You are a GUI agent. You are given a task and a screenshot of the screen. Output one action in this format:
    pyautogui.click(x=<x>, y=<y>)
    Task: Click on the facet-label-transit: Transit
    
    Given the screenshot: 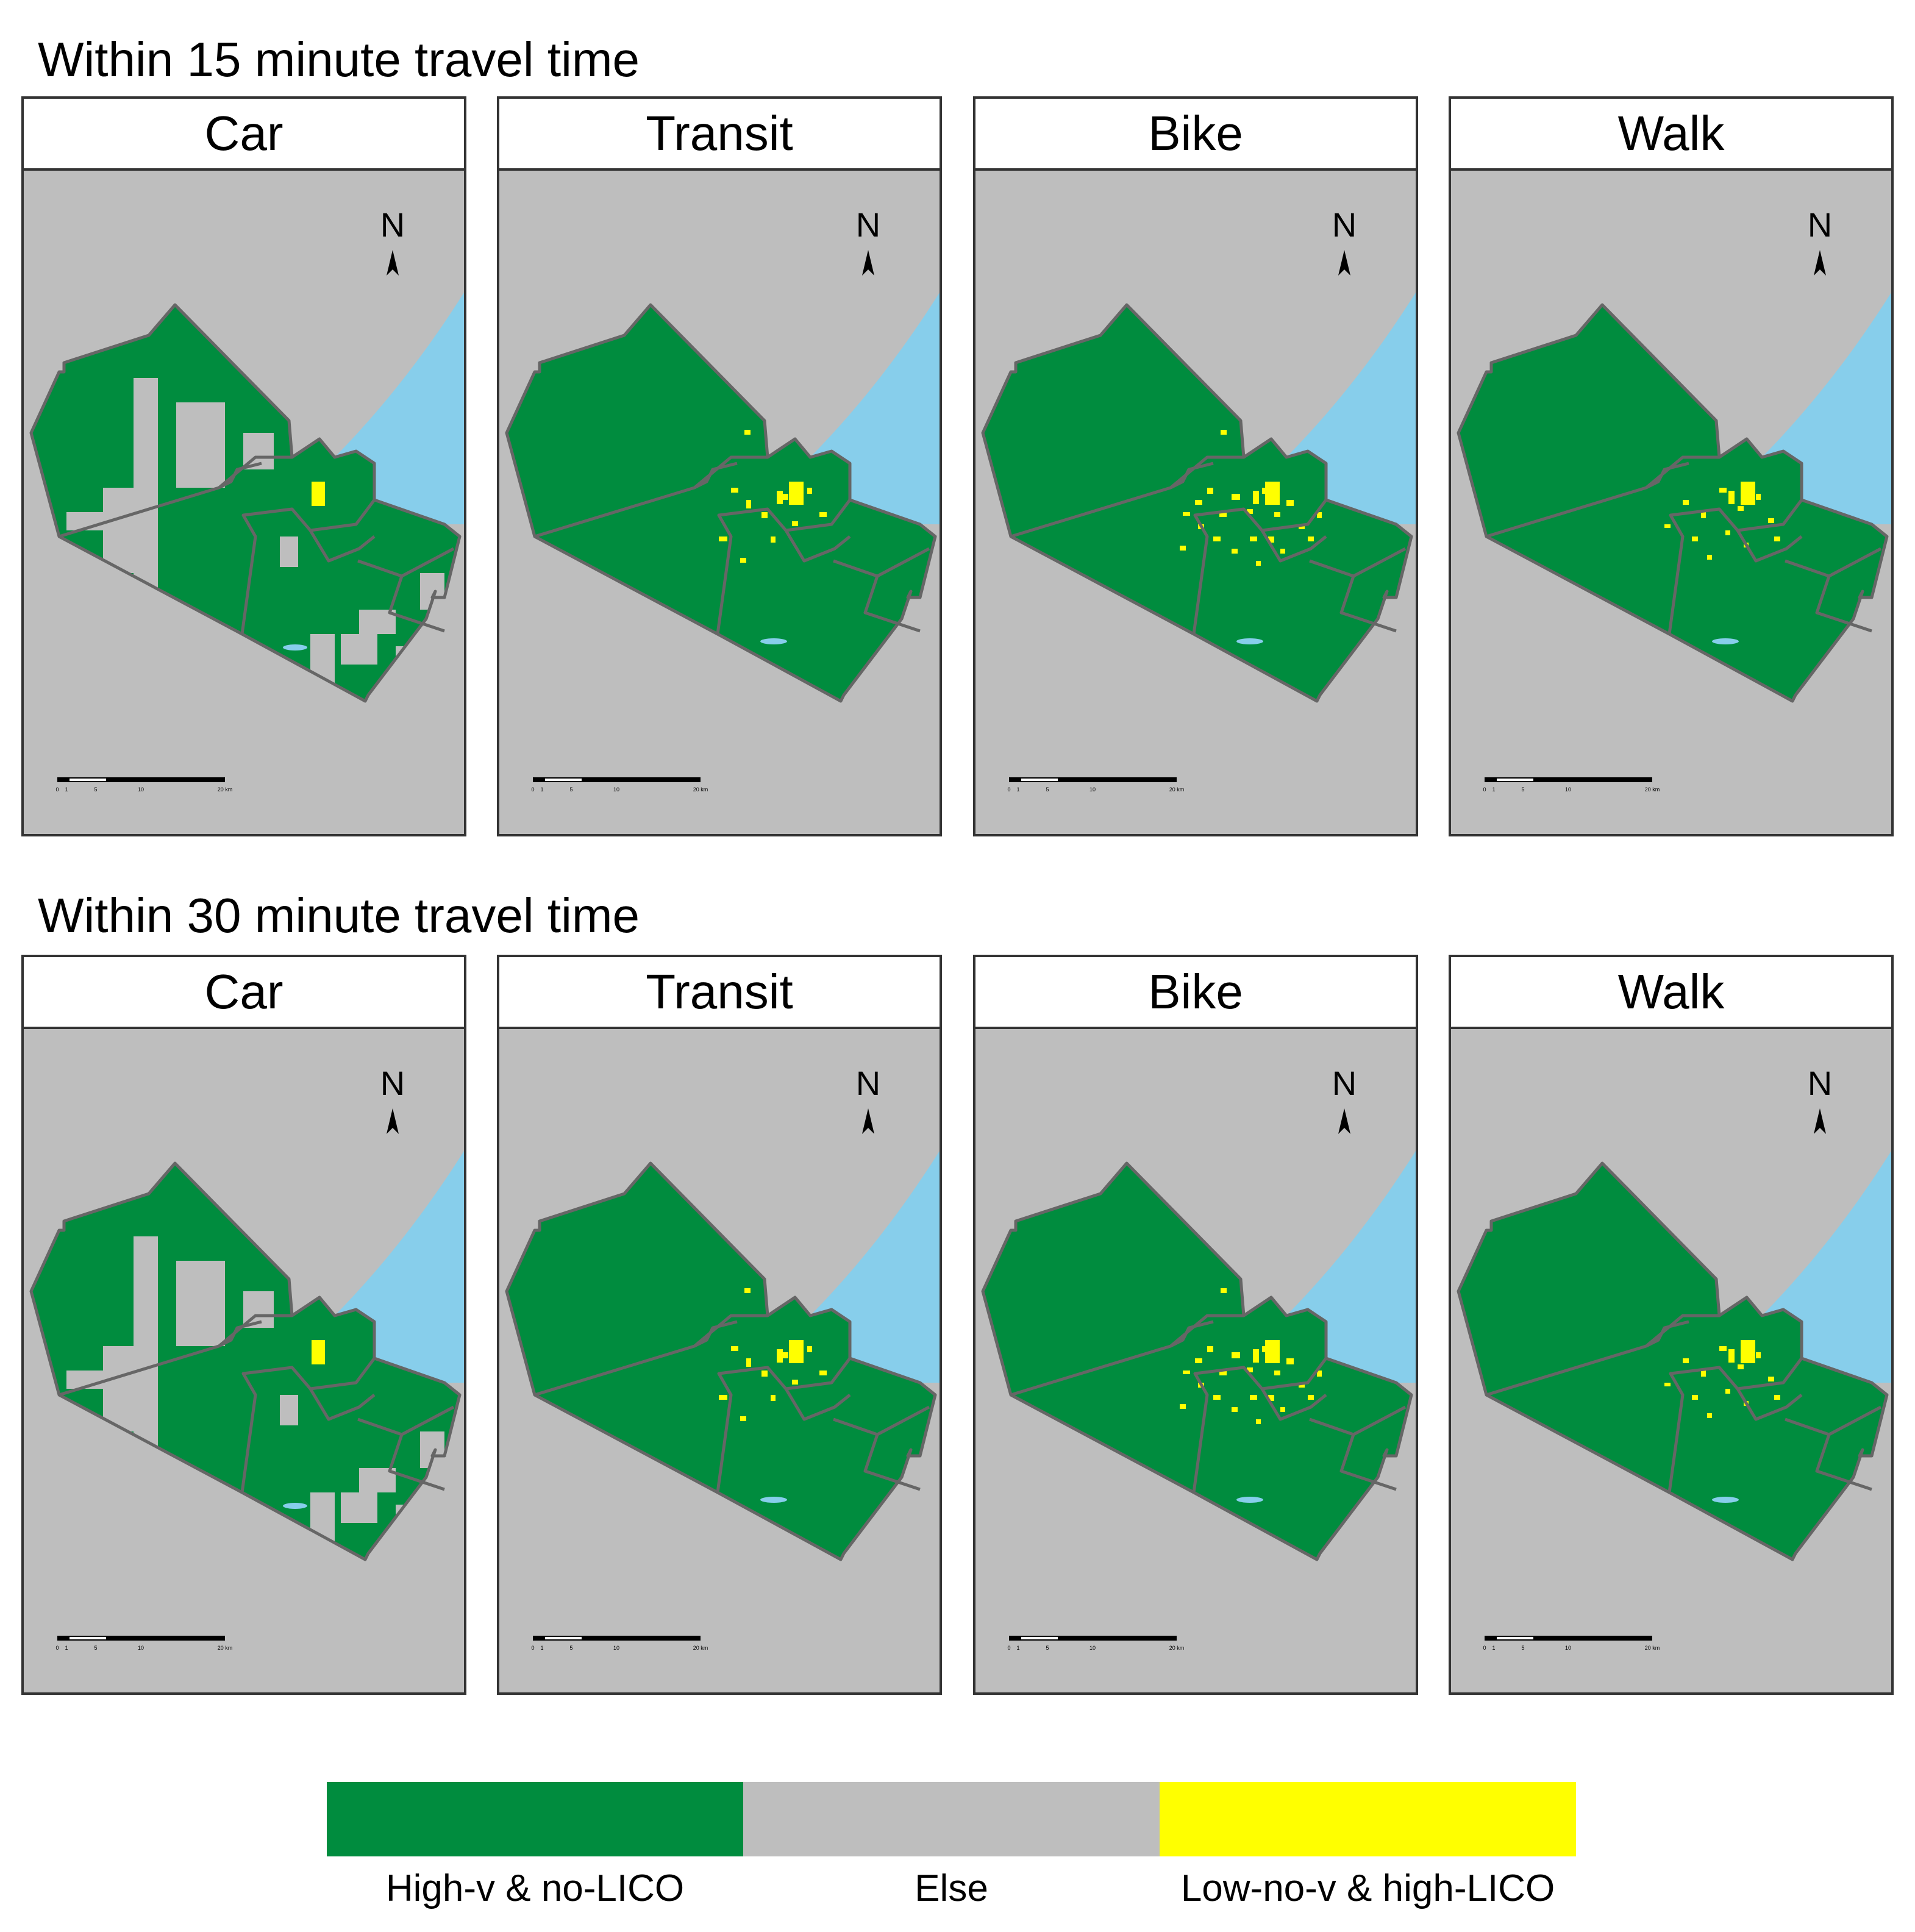 What is the action you would take?
    pyautogui.click(x=719, y=133)
    